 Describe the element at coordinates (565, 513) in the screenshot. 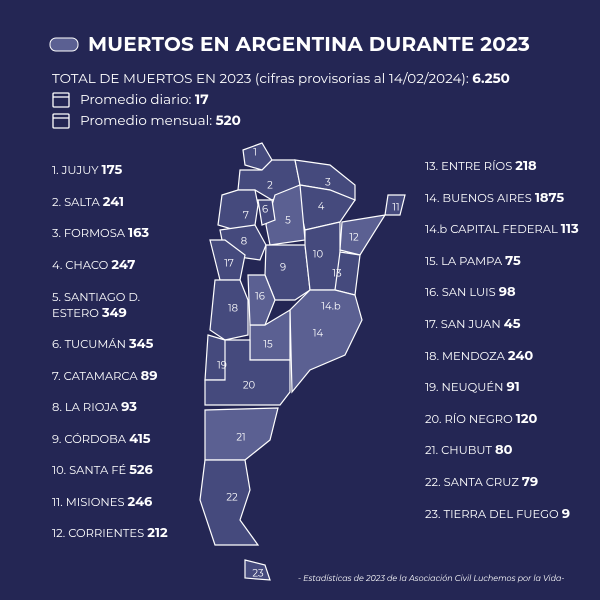

I see `province-value: 9` at that location.